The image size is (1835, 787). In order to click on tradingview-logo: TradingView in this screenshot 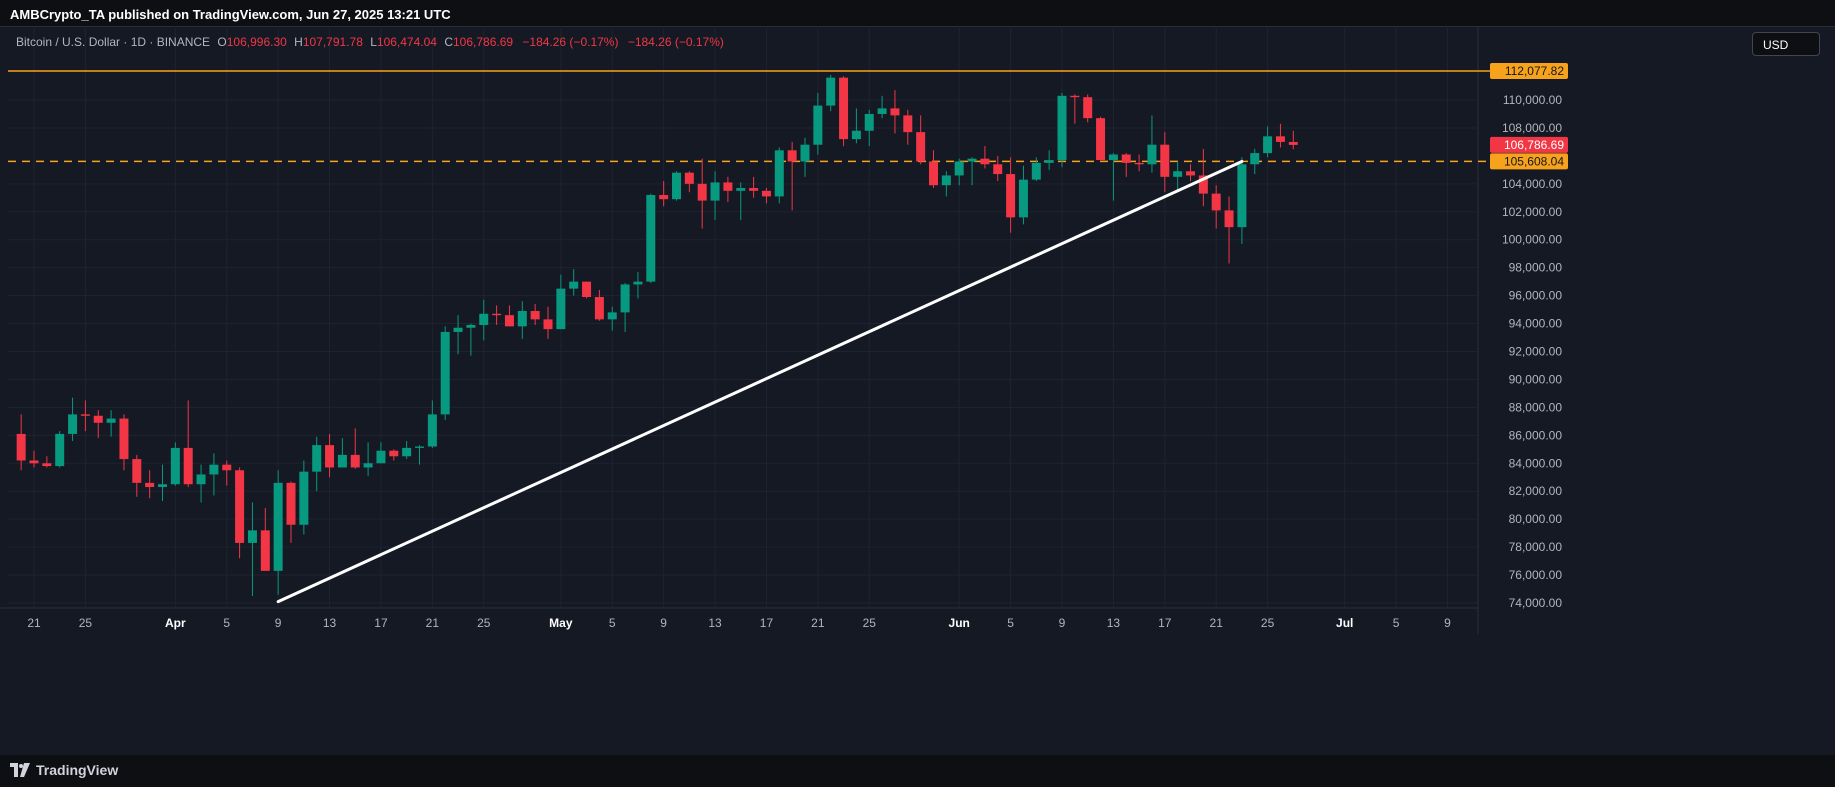, I will do `click(64, 770)`.